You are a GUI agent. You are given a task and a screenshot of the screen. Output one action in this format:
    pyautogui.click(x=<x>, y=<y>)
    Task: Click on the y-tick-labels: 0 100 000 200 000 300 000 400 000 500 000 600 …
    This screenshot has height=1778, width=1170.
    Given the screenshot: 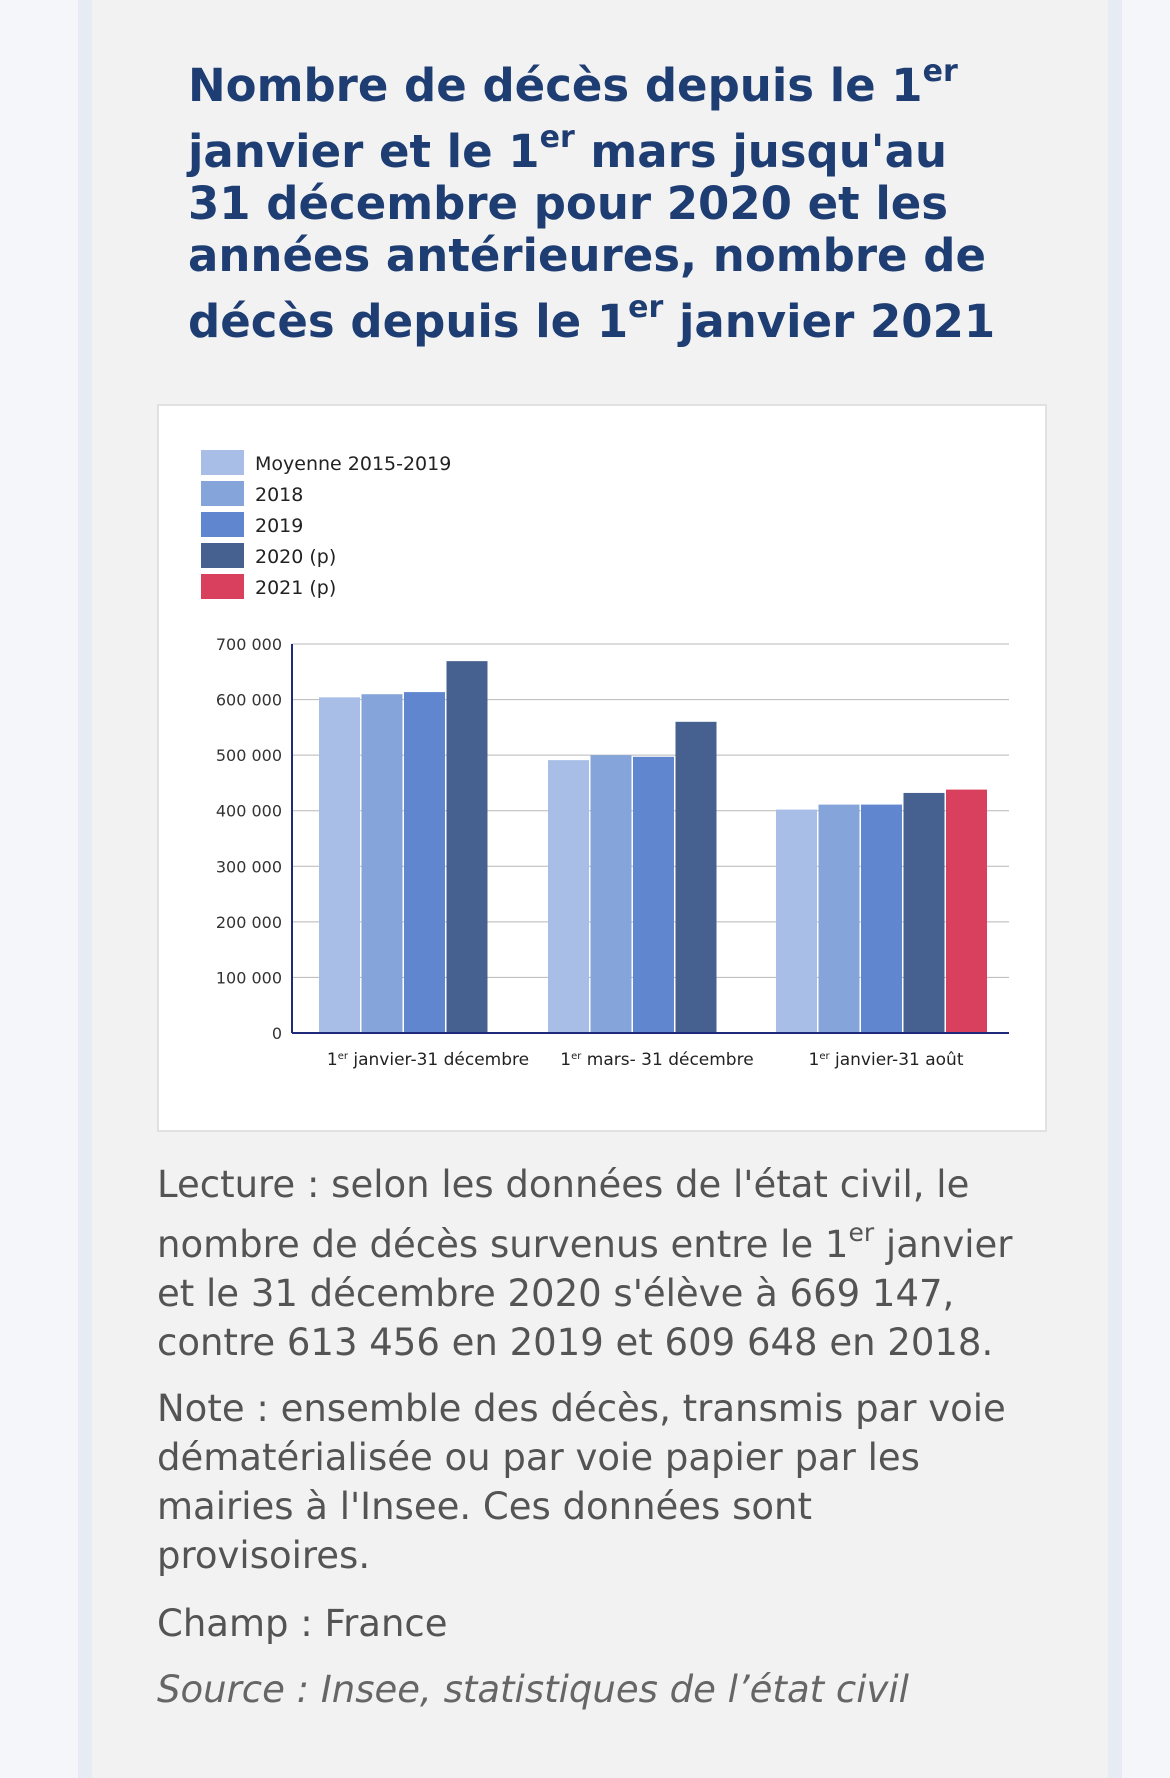 What is the action you would take?
    pyautogui.click(x=249, y=839)
    